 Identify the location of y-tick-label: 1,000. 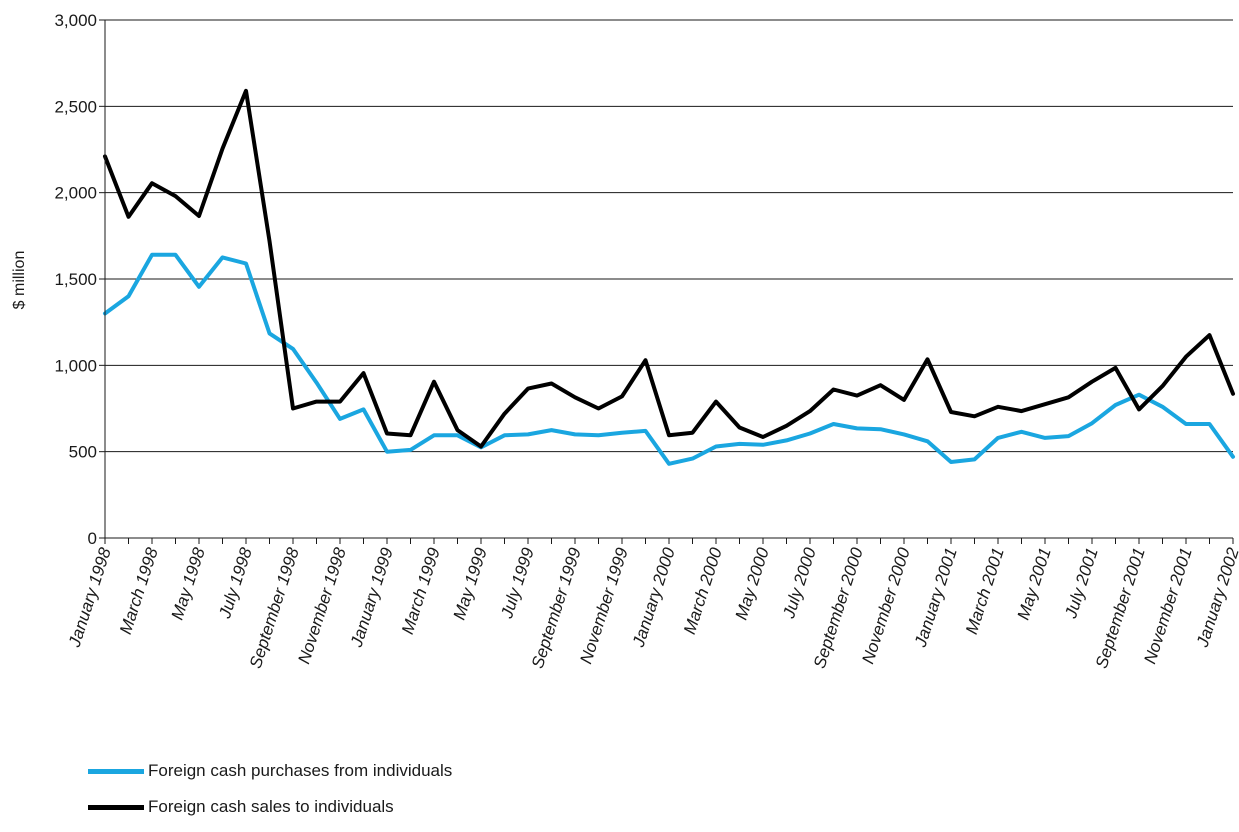
(75, 365).